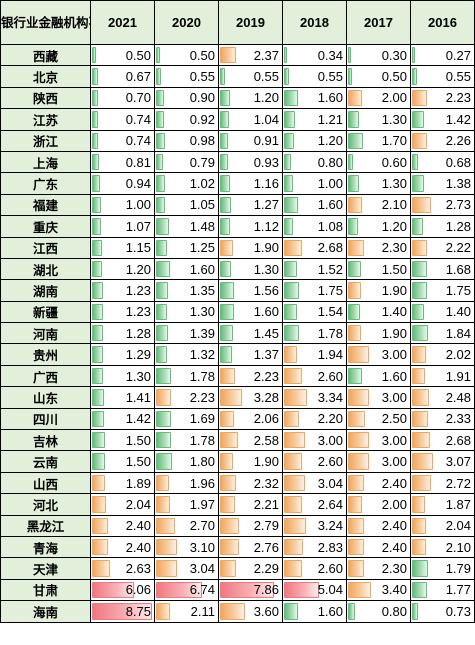 The image size is (475, 645). What do you see at coordinates (314, 290) in the screenshot?
I see `value-cell: 1.75` at bounding box center [314, 290].